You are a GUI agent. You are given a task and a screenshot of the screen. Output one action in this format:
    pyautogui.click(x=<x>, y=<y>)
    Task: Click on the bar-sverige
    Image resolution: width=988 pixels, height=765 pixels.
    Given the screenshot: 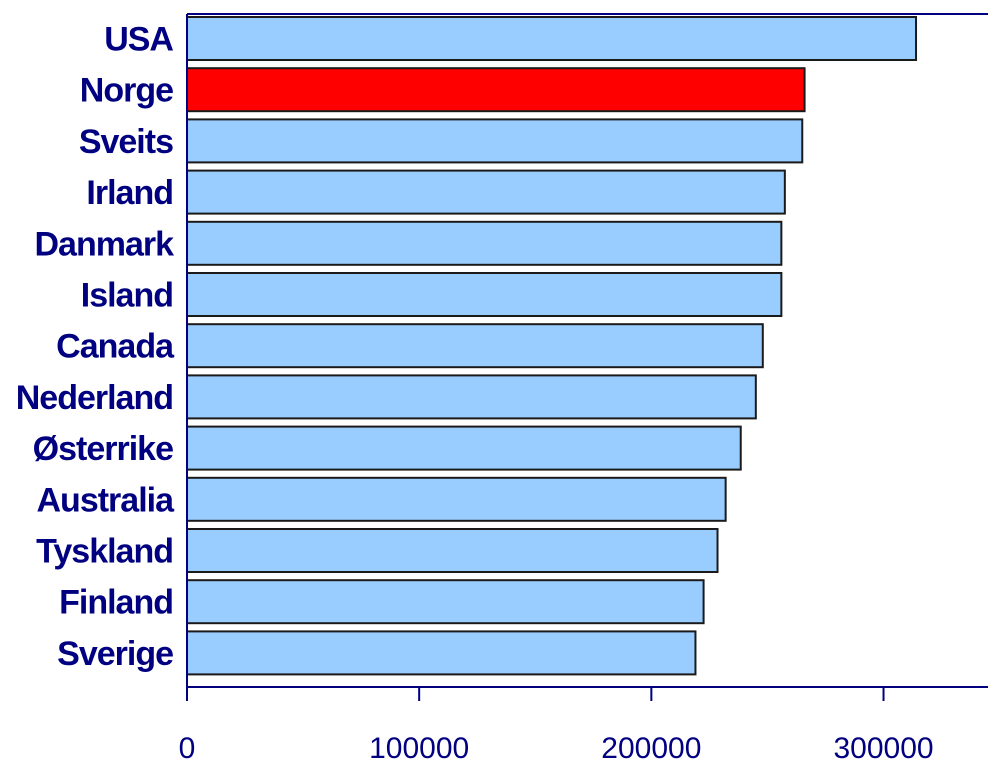 What is the action you would take?
    pyautogui.click(x=441, y=653)
    